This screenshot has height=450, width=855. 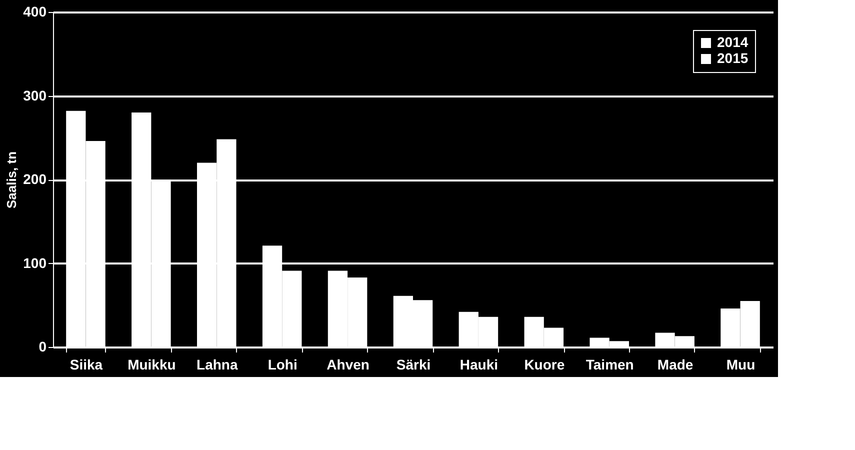 I want to click on y-tick-label: 0, so click(x=42, y=346).